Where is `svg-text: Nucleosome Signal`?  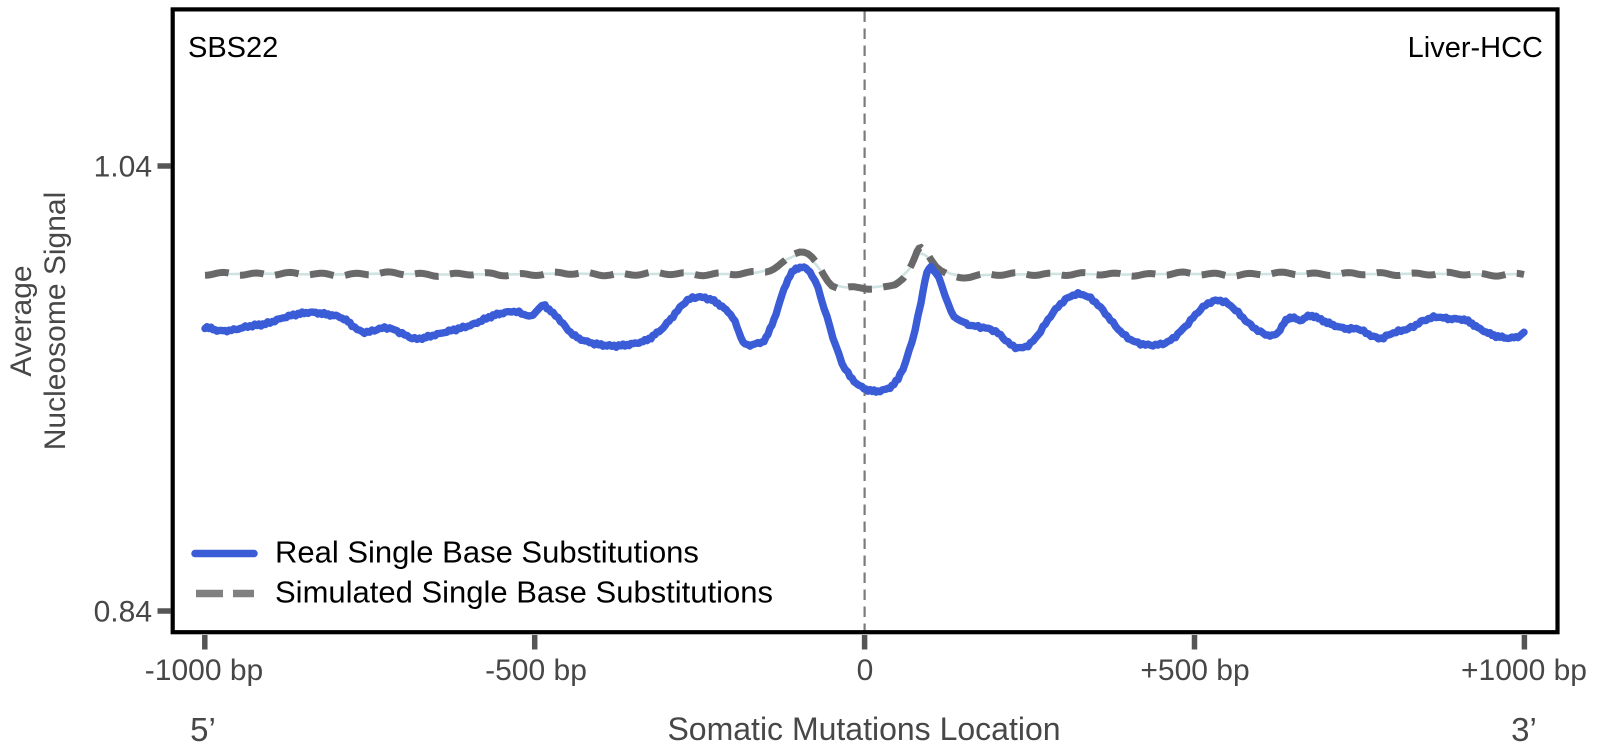 svg-text: Nucleosome Signal is located at coordinates (55, 321).